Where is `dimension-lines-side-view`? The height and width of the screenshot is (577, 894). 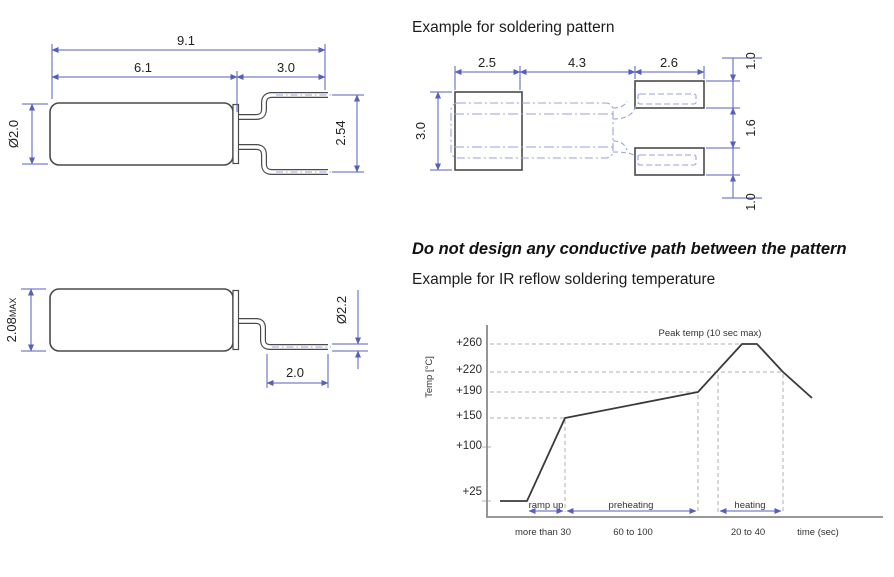
dimension-lines-side-view is located at coordinates (194, 338).